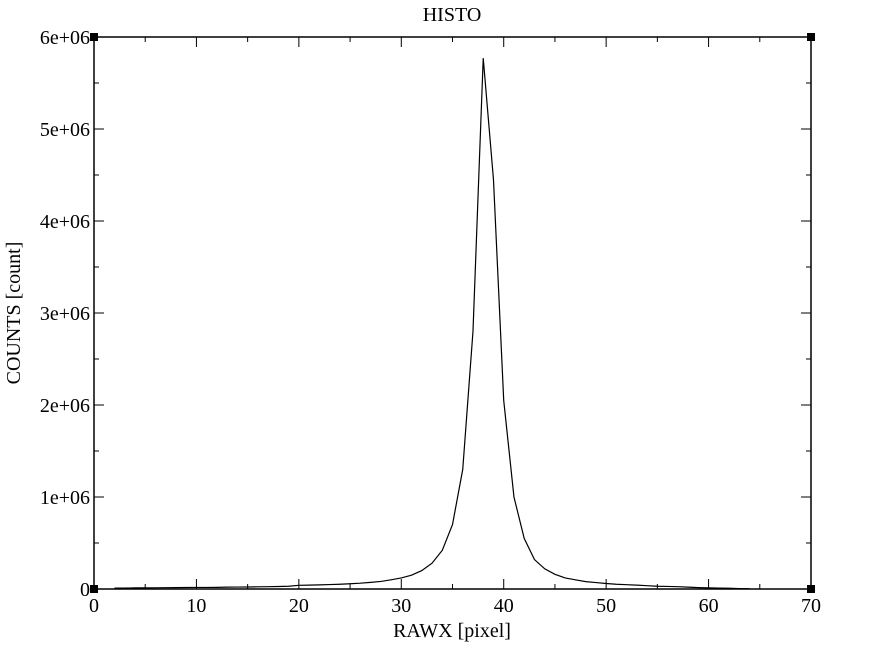 This screenshot has width=878, height=660. What do you see at coordinates (65, 222) in the screenshot?
I see `y-tick-label: 4e+06` at bounding box center [65, 222].